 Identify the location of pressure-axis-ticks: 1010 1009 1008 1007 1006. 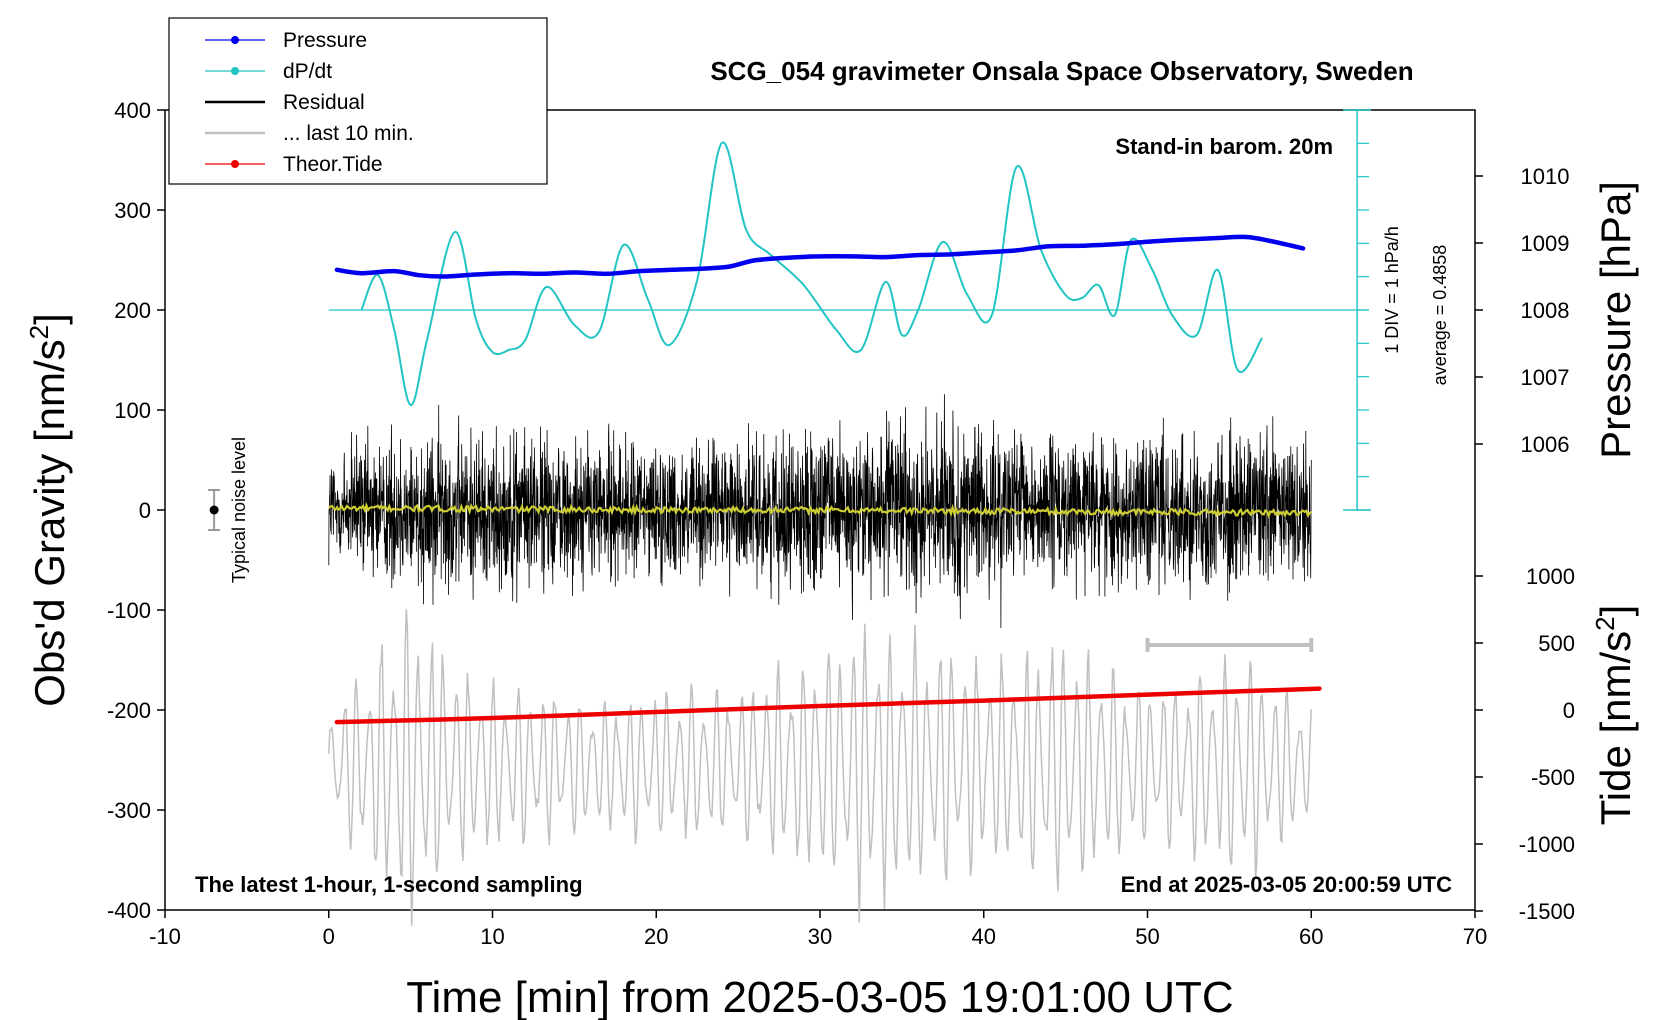
(1522, 310).